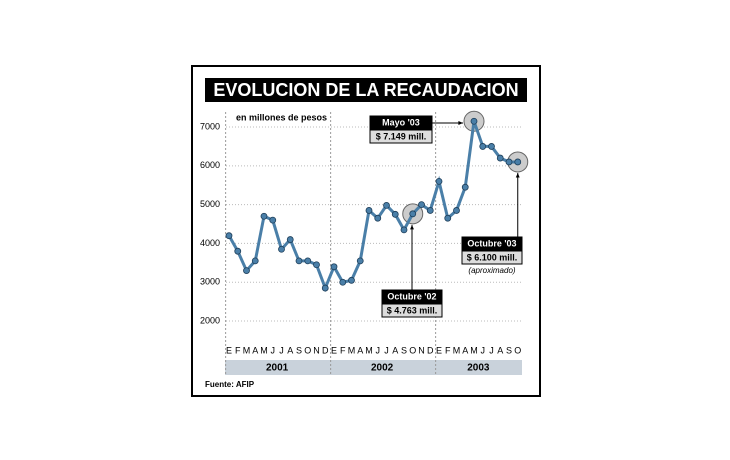 The image size is (730, 460). I want to click on y-tick-label: 4000, so click(210, 243).